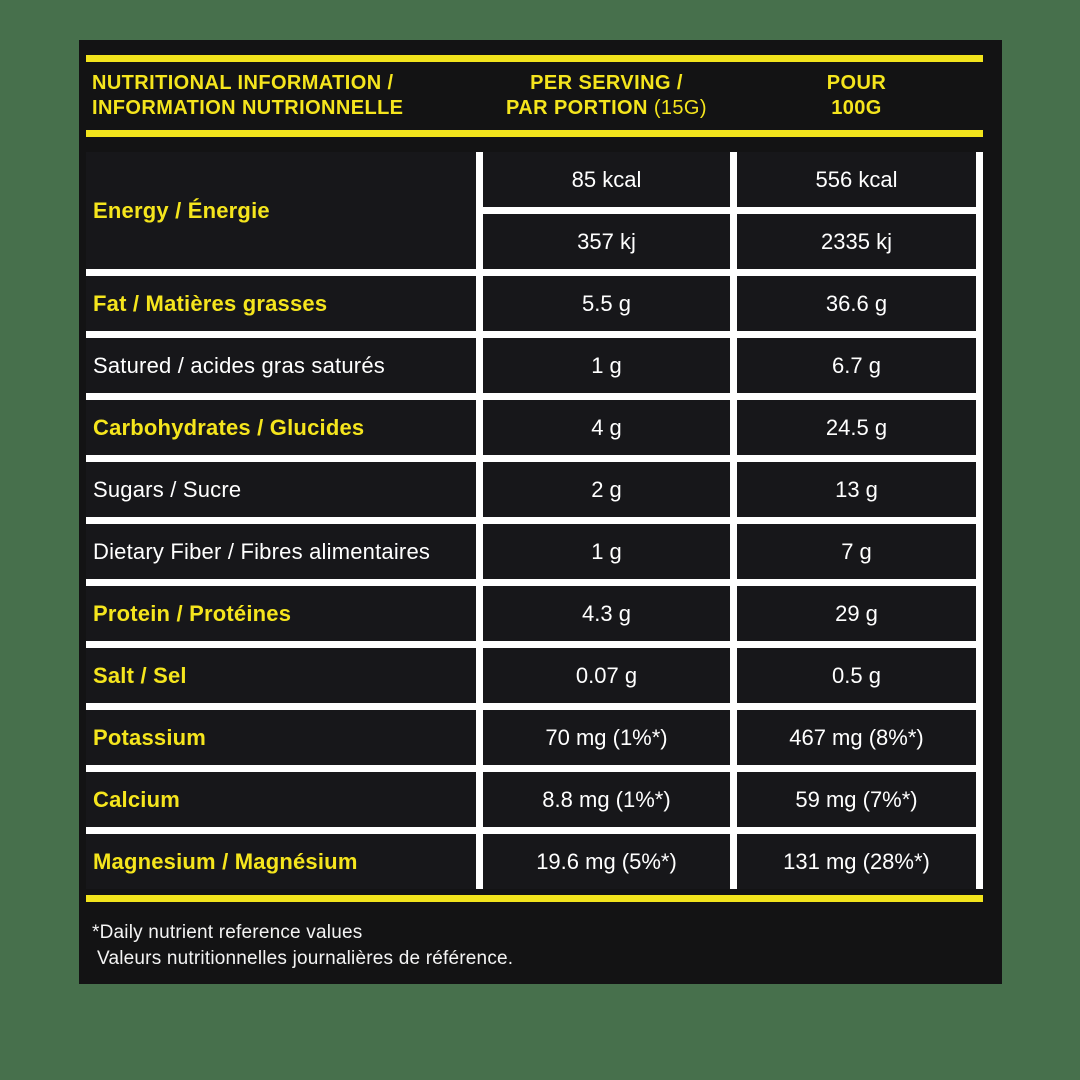 The image size is (1080, 1080). What do you see at coordinates (856, 96) in the screenshot?
I see `header-col-per-100g: Pour 100G` at bounding box center [856, 96].